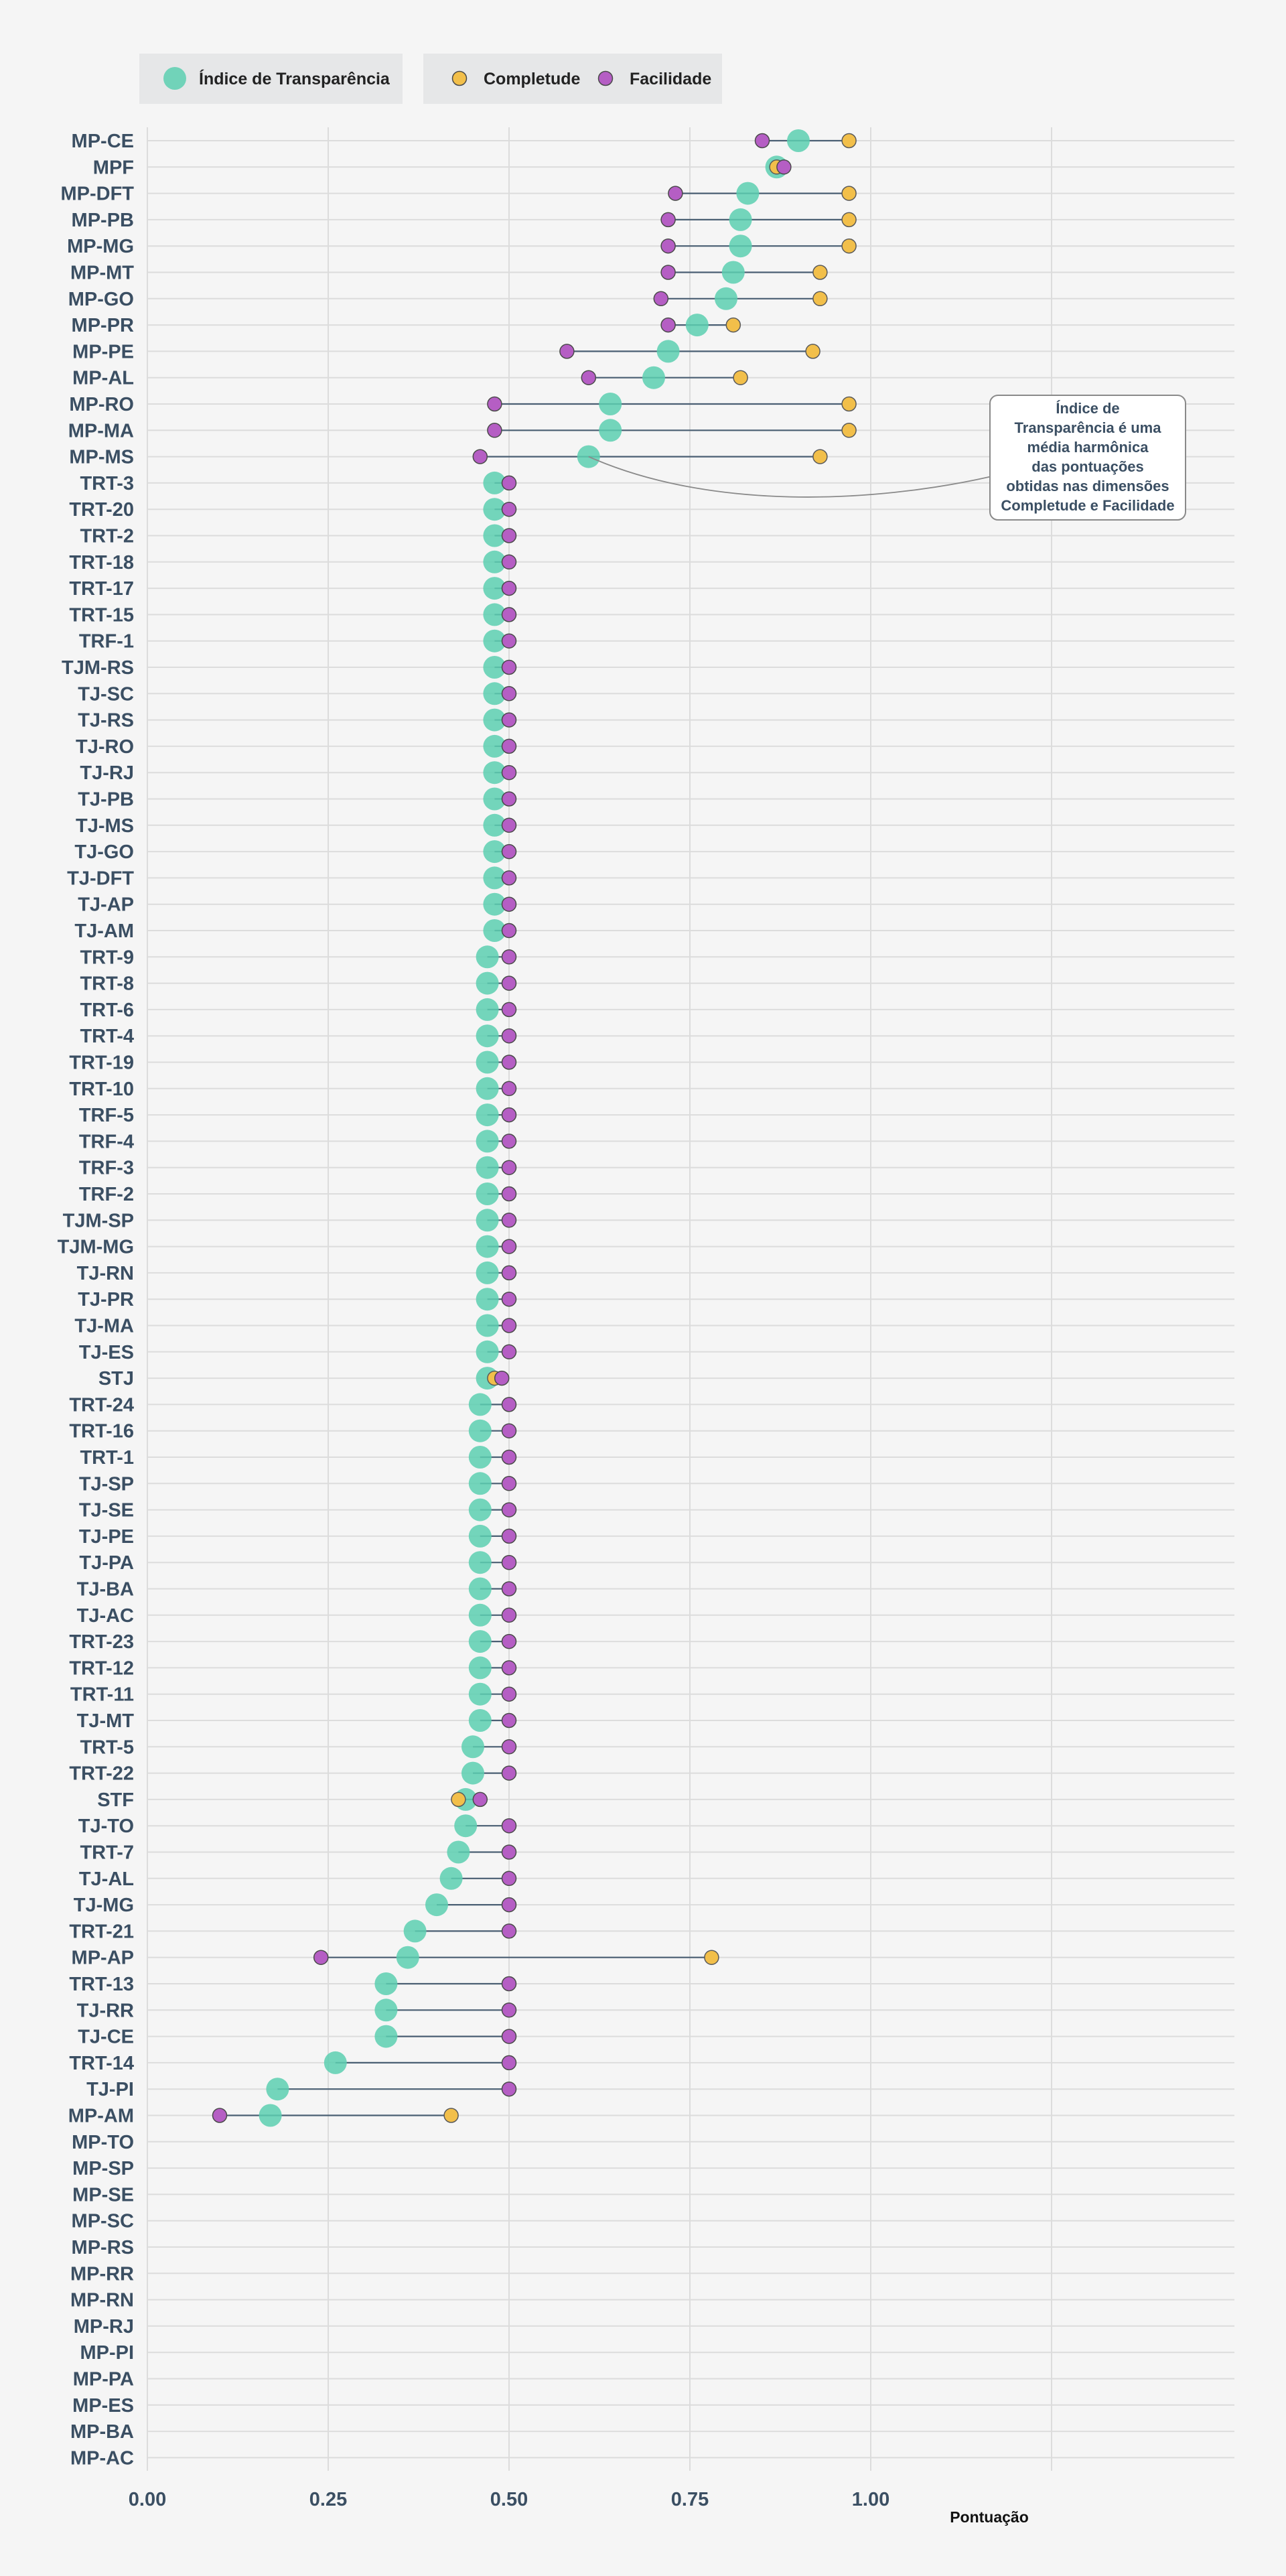  Describe the element at coordinates (105, 1616) in the screenshot. I see `y-tick-label: TJ-AC` at that location.